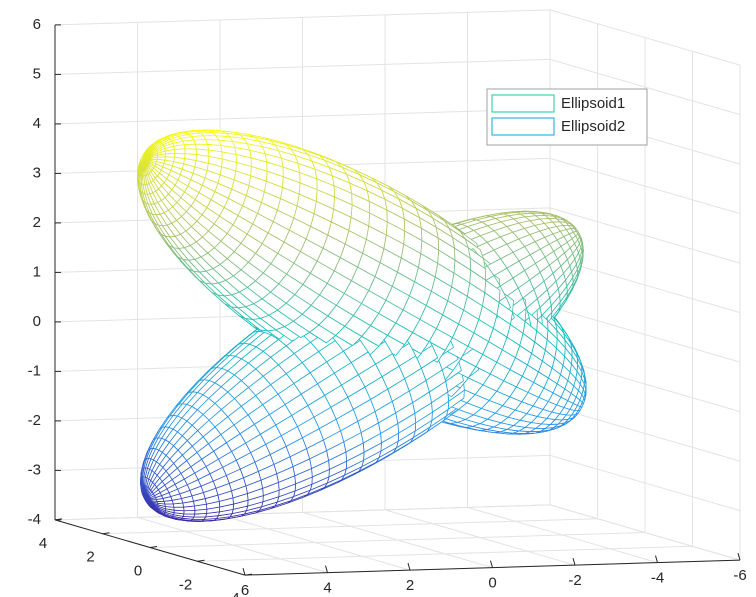 The height and width of the screenshot is (597, 756). Describe the element at coordinates (34, 469) in the screenshot. I see `z-tick-label: -3` at that location.